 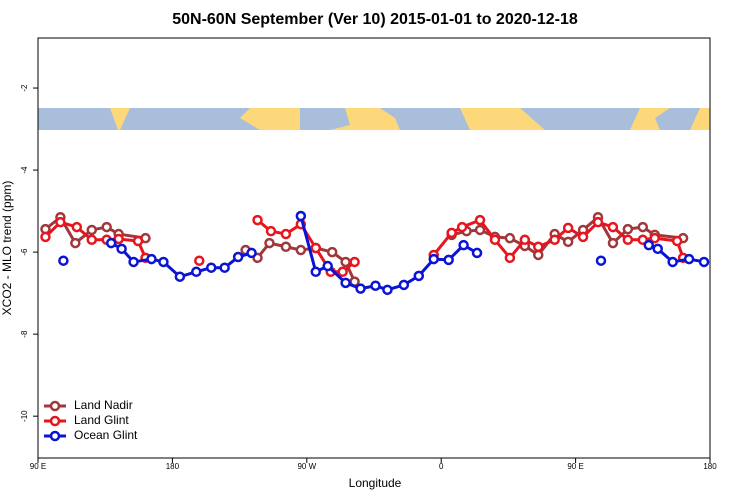 What do you see at coordinates (24, 334) in the screenshot?
I see `y-tick-label: -8` at bounding box center [24, 334].